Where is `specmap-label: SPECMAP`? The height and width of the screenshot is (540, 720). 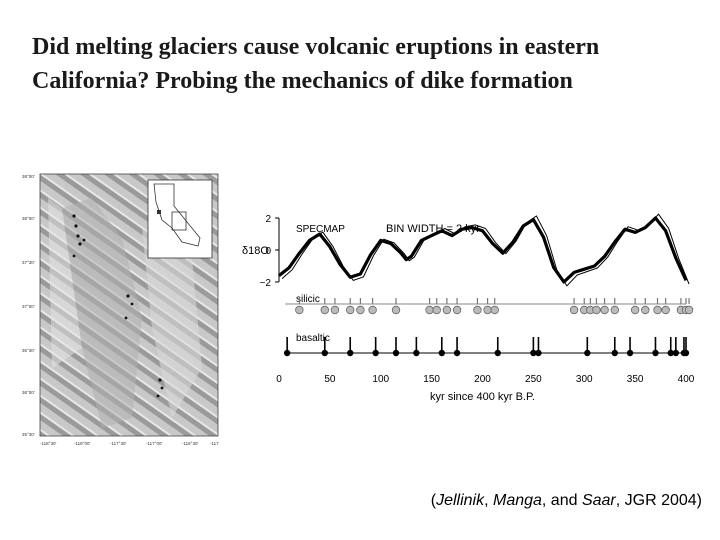 specmap-label: SPECMAP is located at coordinates (320, 229).